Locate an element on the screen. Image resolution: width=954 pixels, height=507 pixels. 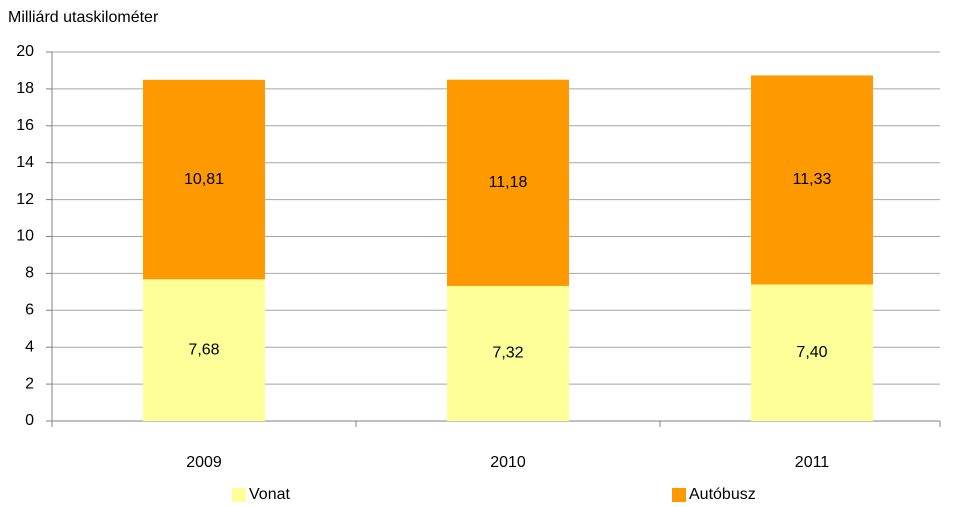
x-tick-label: 2010 is located at coordinates (508, 462).